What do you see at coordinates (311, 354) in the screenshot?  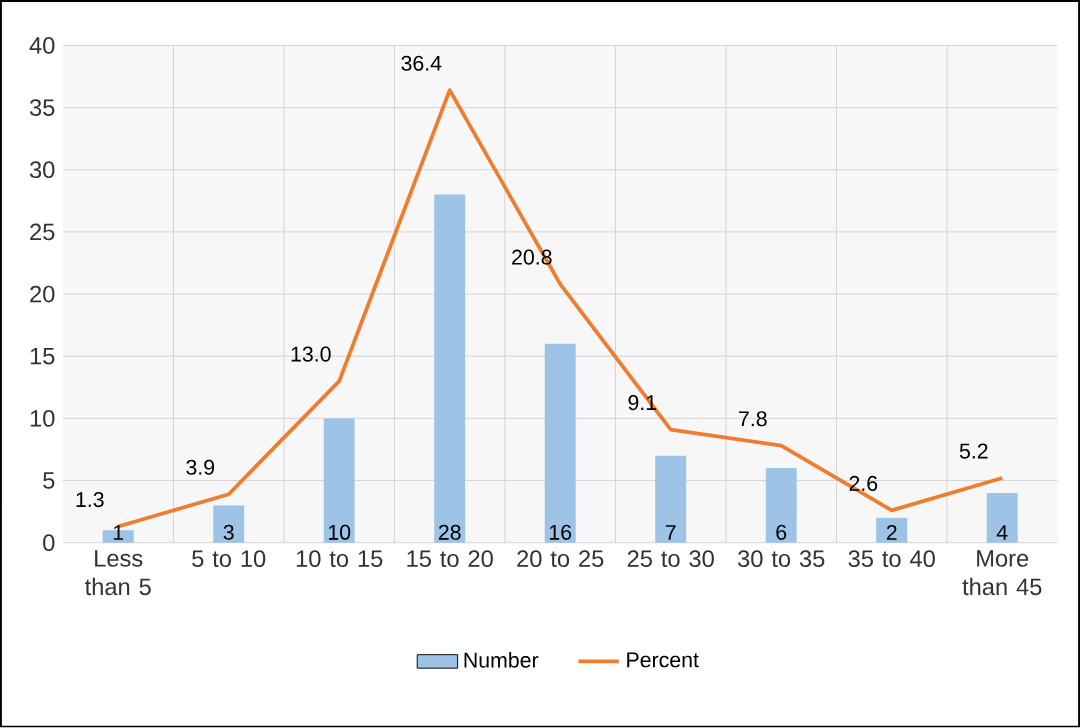 I see `data-label: 13.0` at bounding box center [311, 354].